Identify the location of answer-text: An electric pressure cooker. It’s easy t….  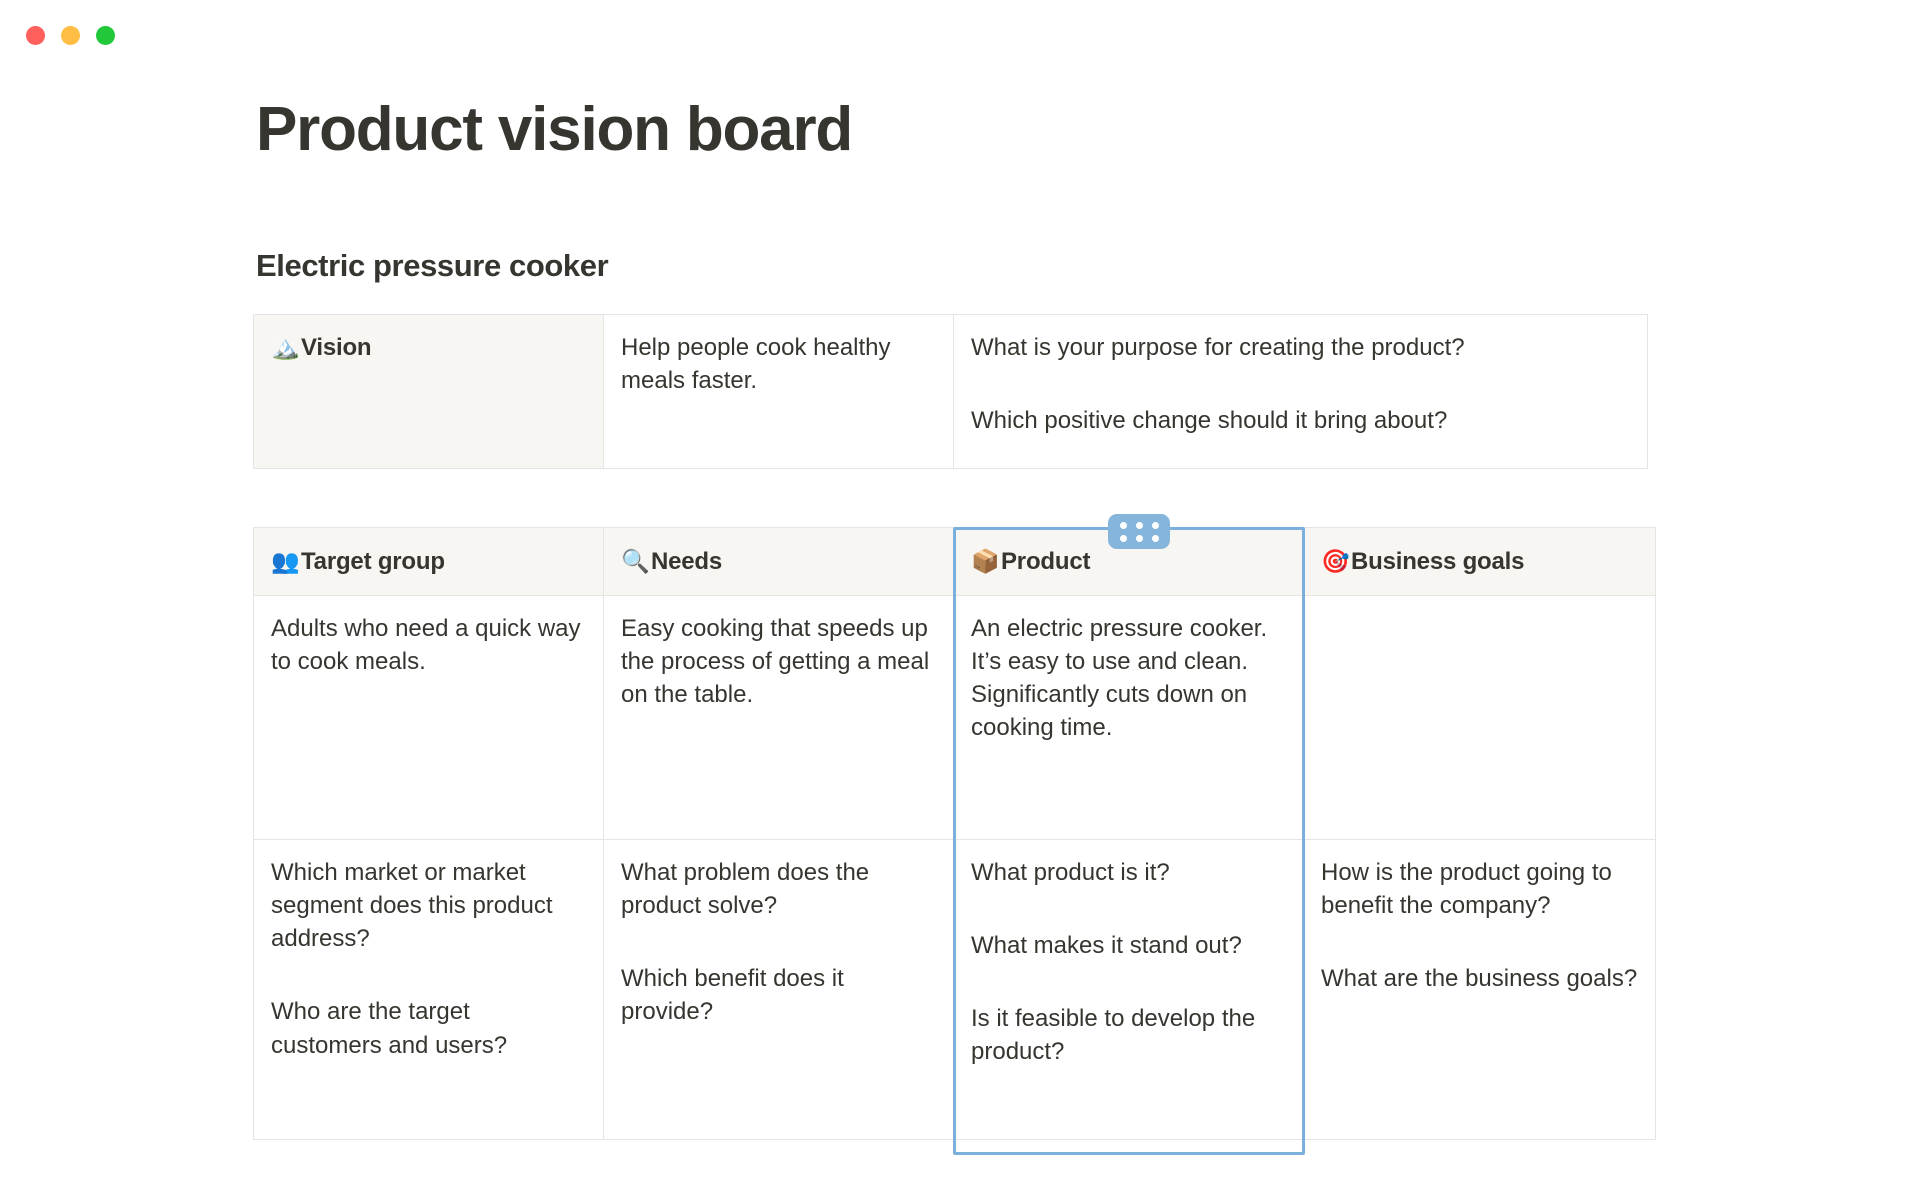
(1119, 678).